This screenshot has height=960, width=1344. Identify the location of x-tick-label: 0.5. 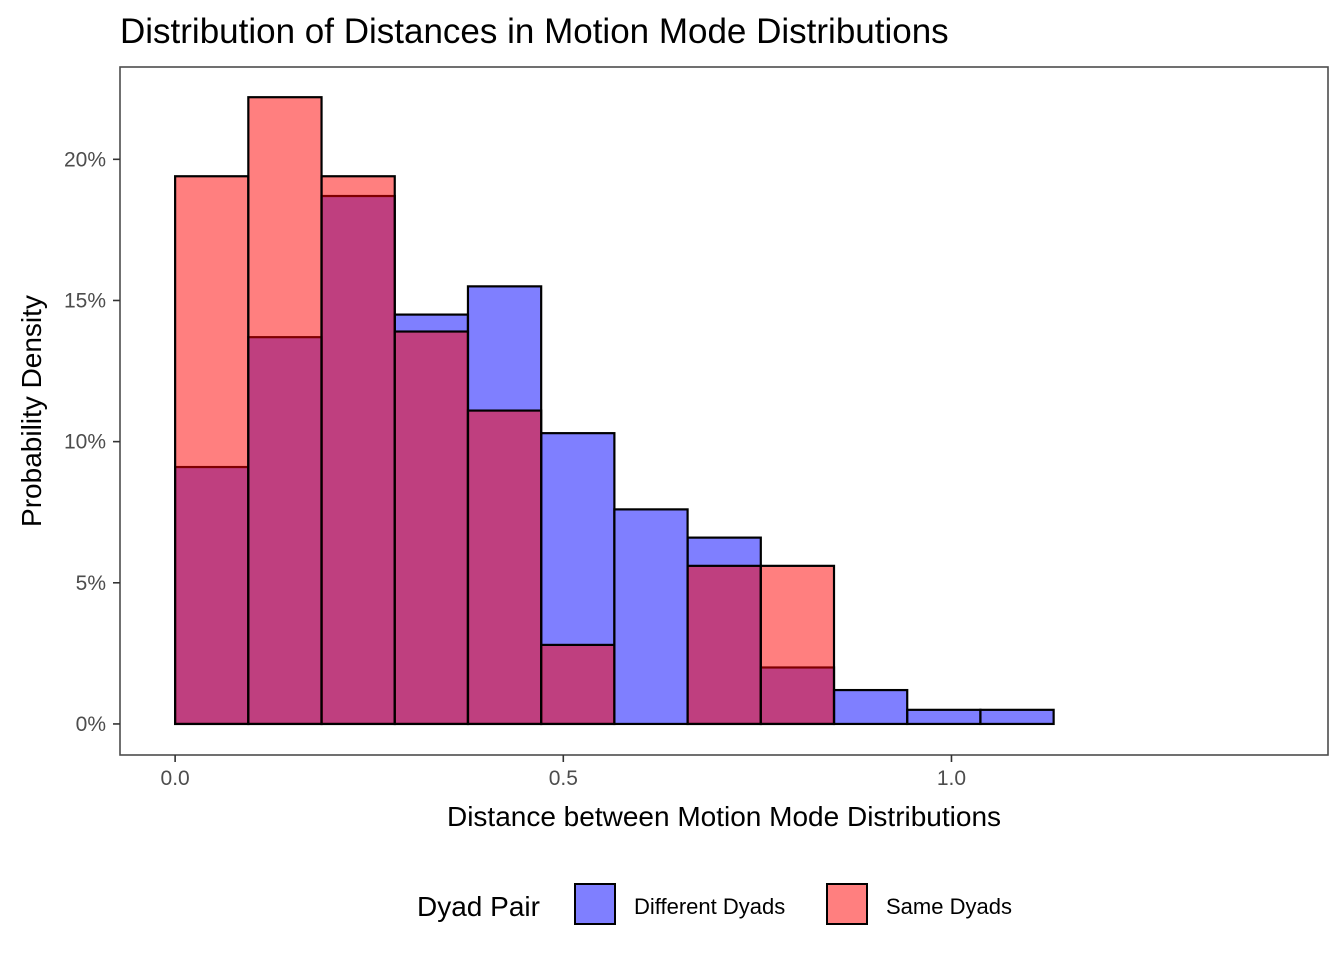
(563, 778).